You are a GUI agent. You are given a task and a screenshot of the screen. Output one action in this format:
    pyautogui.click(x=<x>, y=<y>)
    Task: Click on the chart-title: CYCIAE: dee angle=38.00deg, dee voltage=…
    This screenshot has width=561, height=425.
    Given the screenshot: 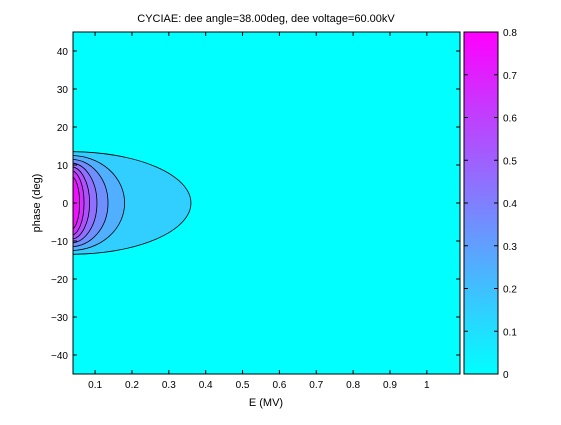 What is the action you would take?
    pyautogui.click(x=266, y=19)
    